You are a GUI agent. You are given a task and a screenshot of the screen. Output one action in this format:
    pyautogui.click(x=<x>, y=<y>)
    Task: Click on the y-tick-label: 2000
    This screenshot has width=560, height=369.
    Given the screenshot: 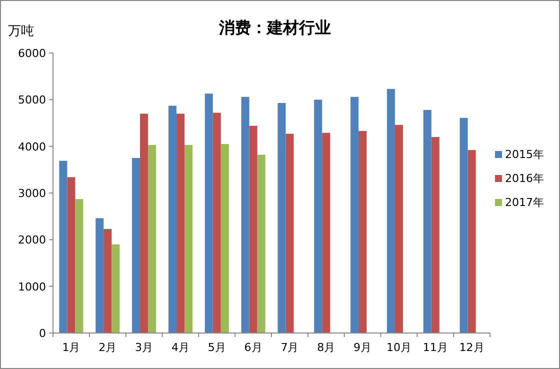 What is the action you would take?
    pyautogui.click(x=32, y=240)
    